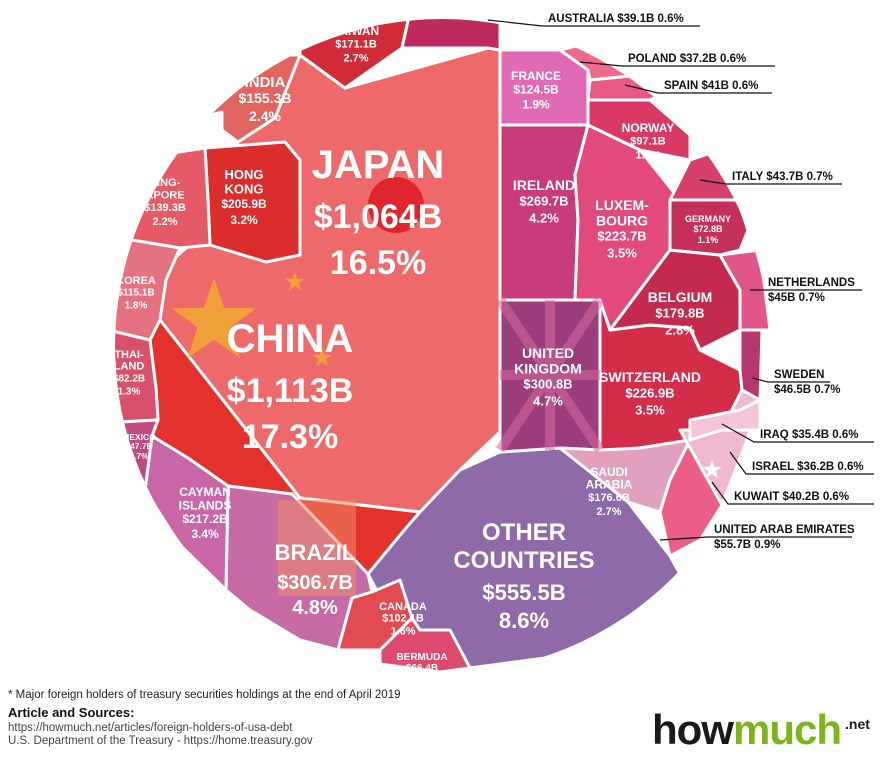  I want to click on label-kuwait: KUWAIT $40.2B 0.6%, so click(791, 497).